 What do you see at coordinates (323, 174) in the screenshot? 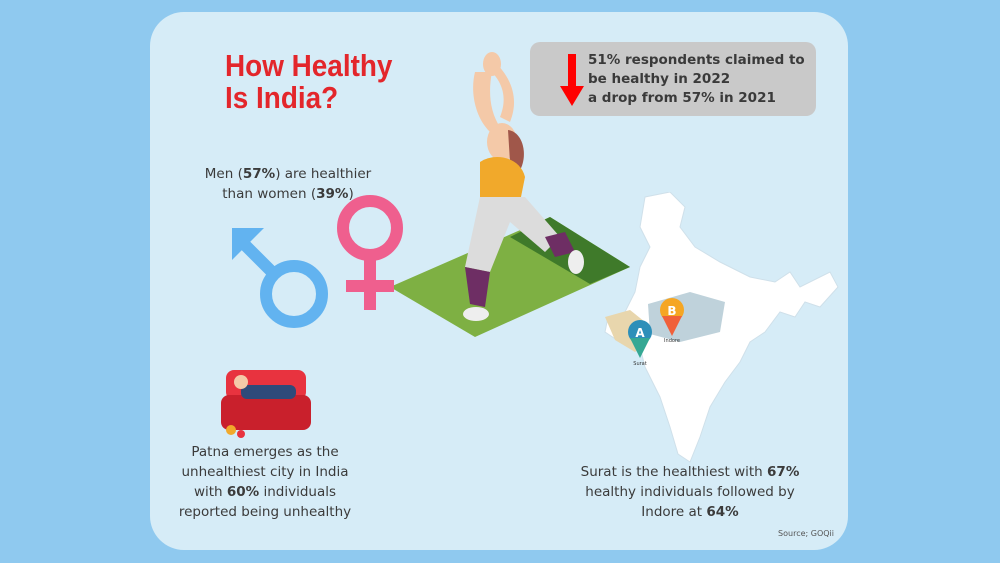
I see `gender-mid: ) are healthier` at bounding box center [323, 174].